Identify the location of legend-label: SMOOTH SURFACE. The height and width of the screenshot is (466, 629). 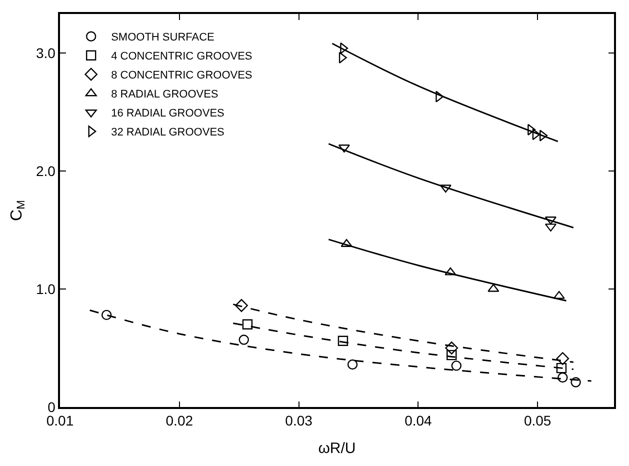
(162, 38).